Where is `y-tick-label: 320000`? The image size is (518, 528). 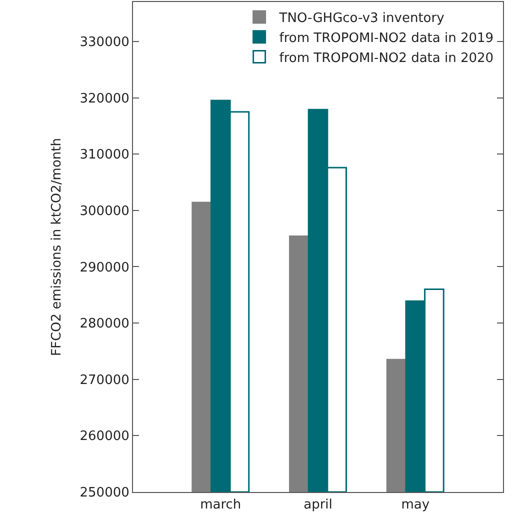 y-tick-label: 320000 is located at coordinates (105, 98).